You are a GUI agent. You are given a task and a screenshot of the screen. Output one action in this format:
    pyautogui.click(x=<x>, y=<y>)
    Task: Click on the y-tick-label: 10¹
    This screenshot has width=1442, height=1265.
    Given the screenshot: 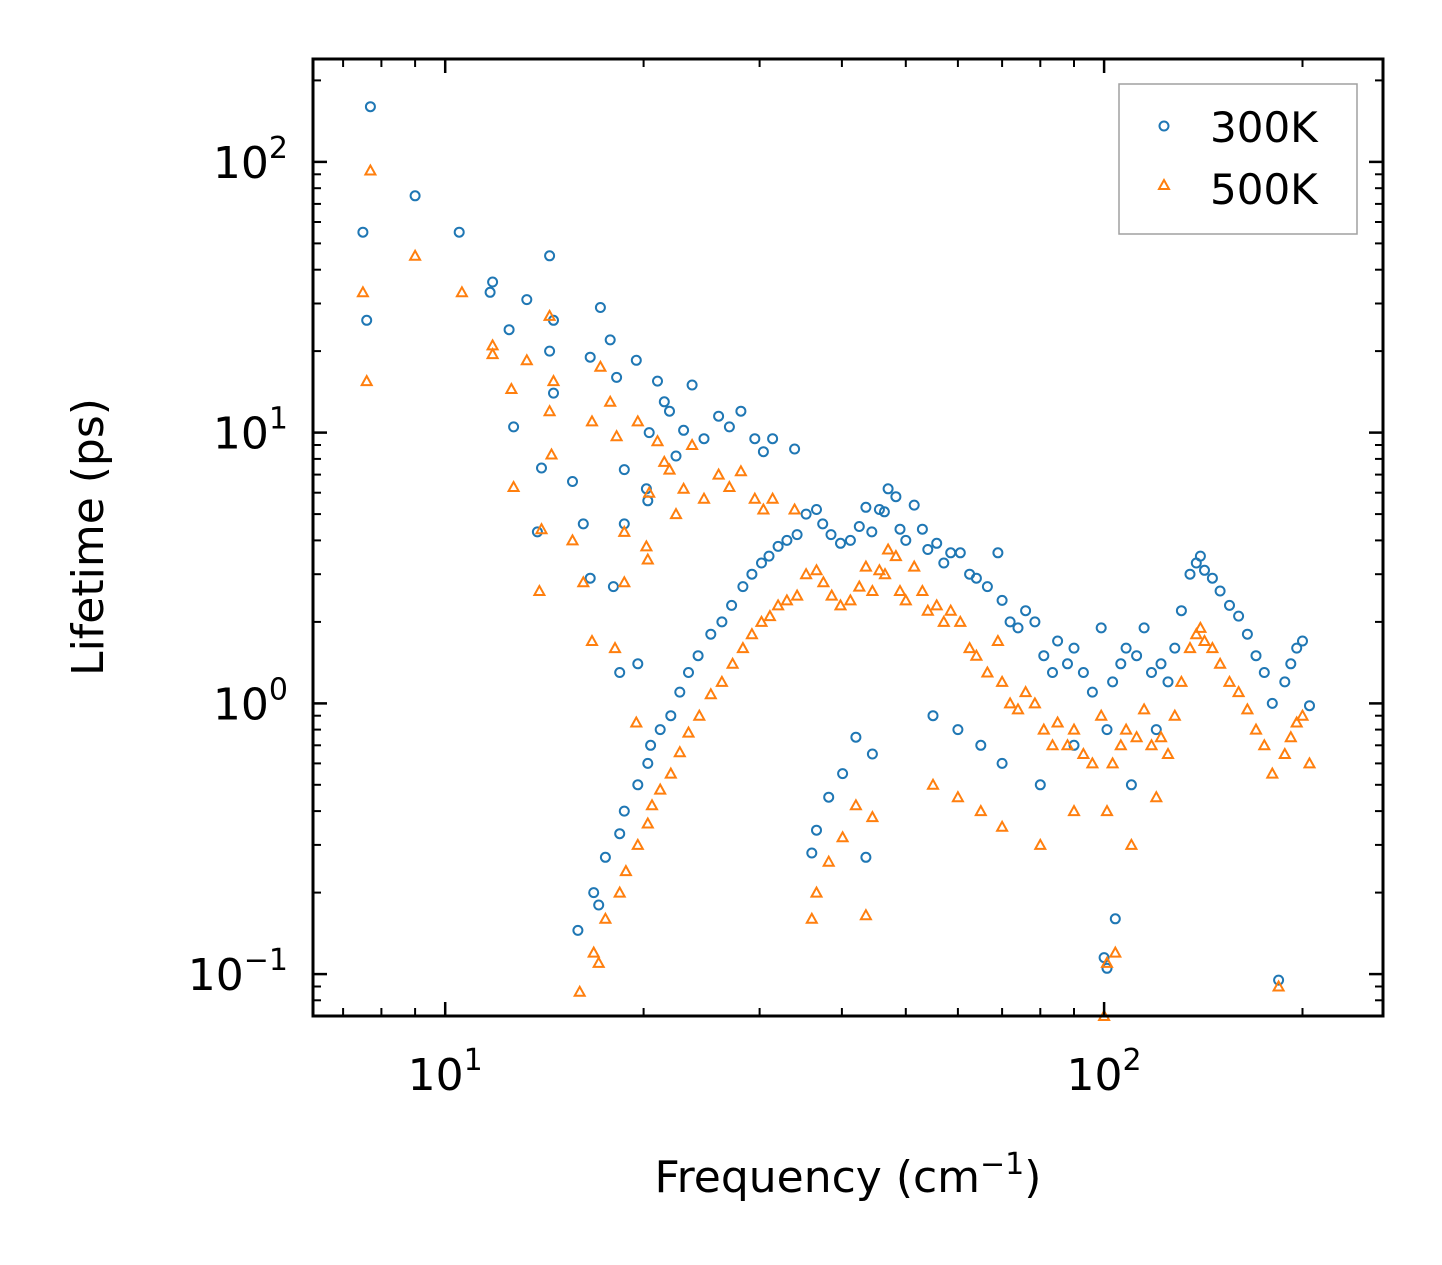 What is the action you would take?
    pyautogui.click(x=250, y=431)
    